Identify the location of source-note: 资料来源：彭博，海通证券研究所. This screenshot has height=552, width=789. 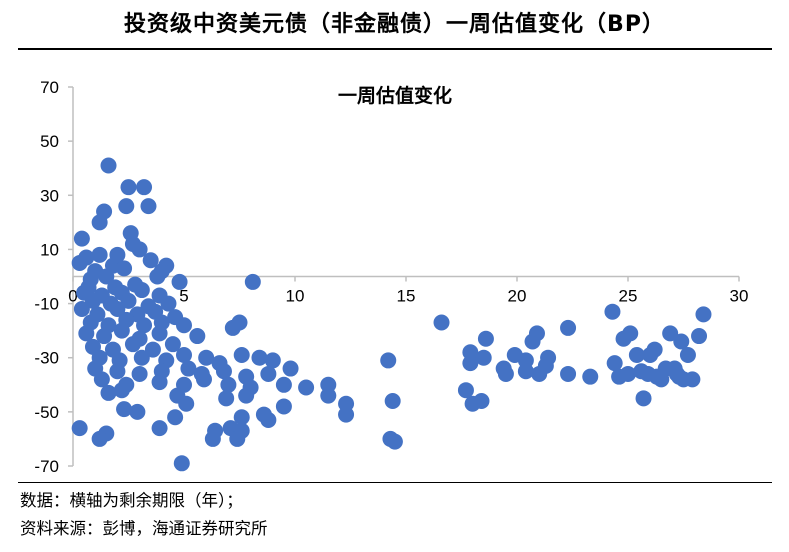
(144, 528).